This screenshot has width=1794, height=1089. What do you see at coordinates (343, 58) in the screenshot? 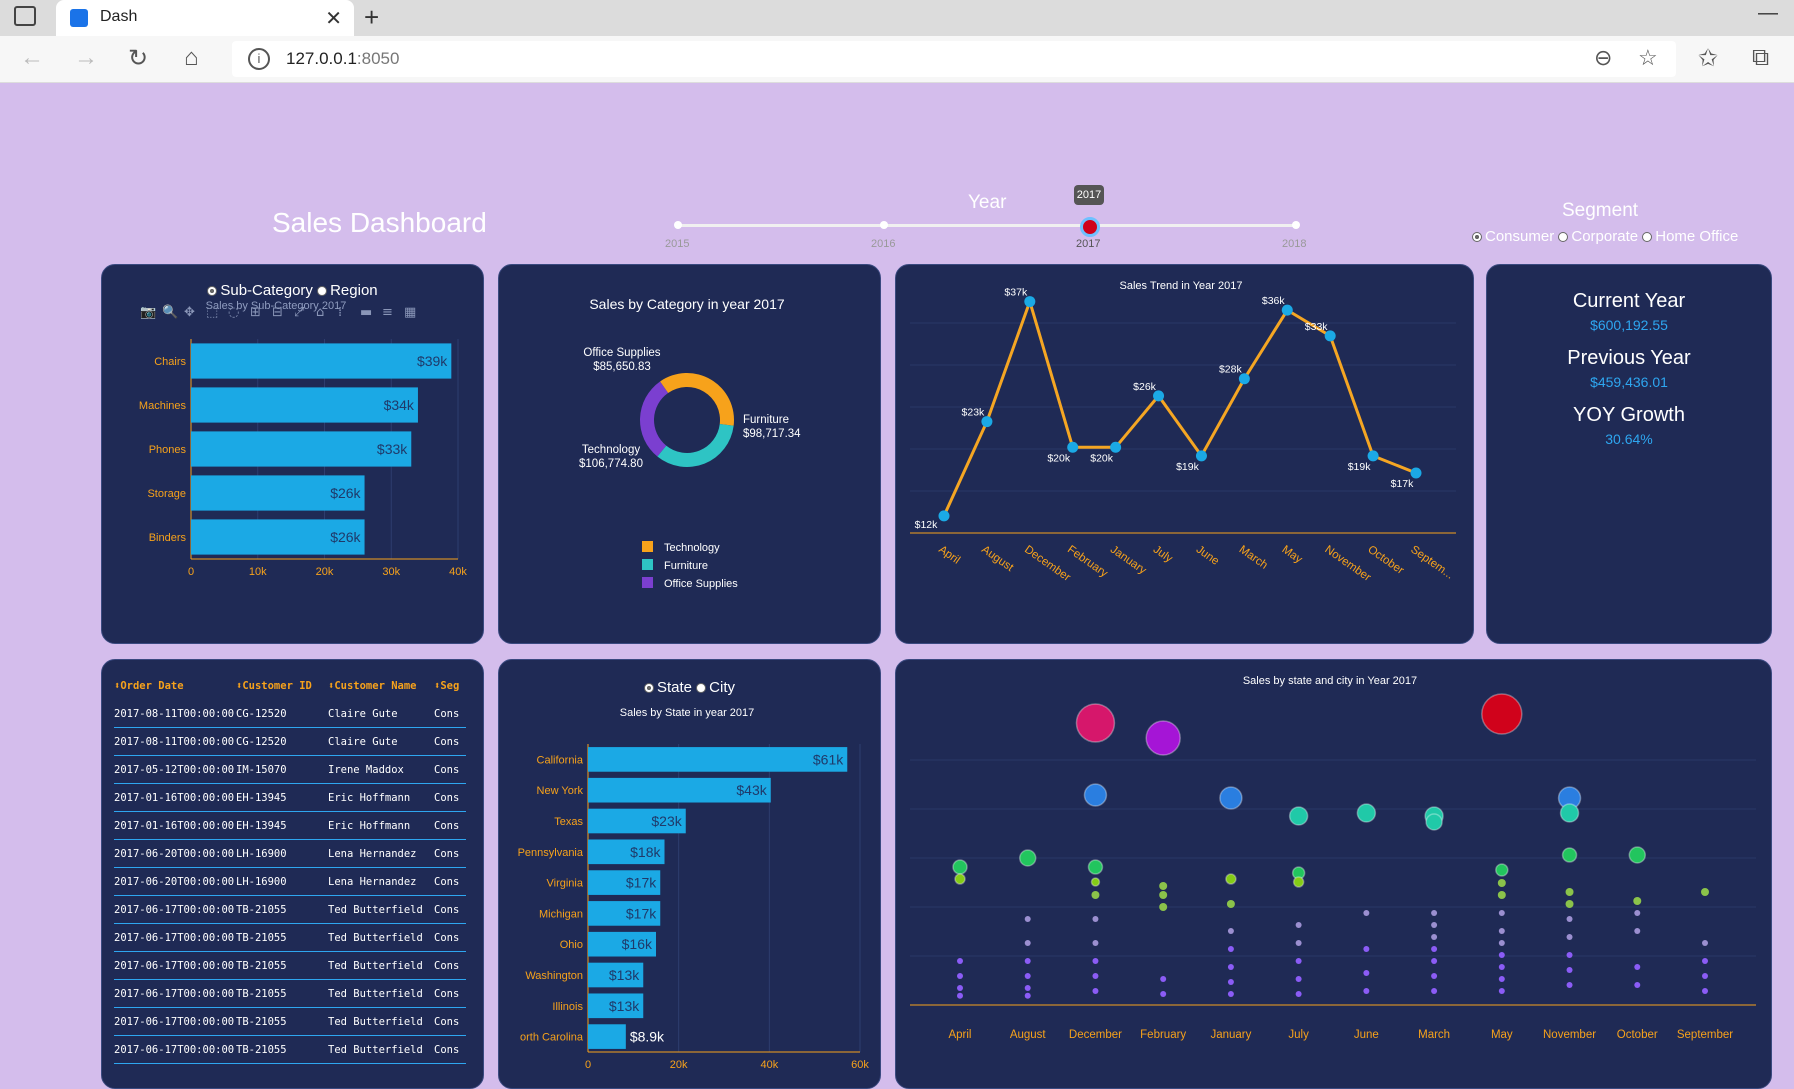
I see `url-text: 127.0.0.1:8050` at bounding box center [343, 58].